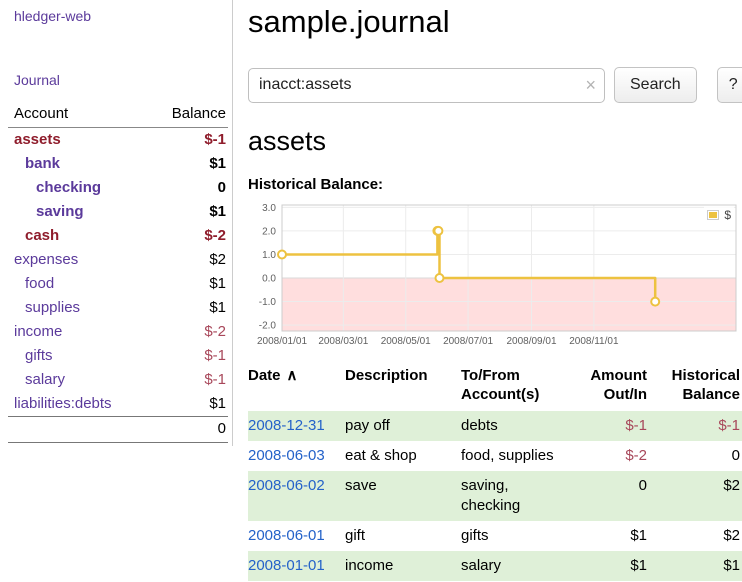 This screenshot has height=582, width=742. I want to click on account-link: gifts, so click(39, 355).